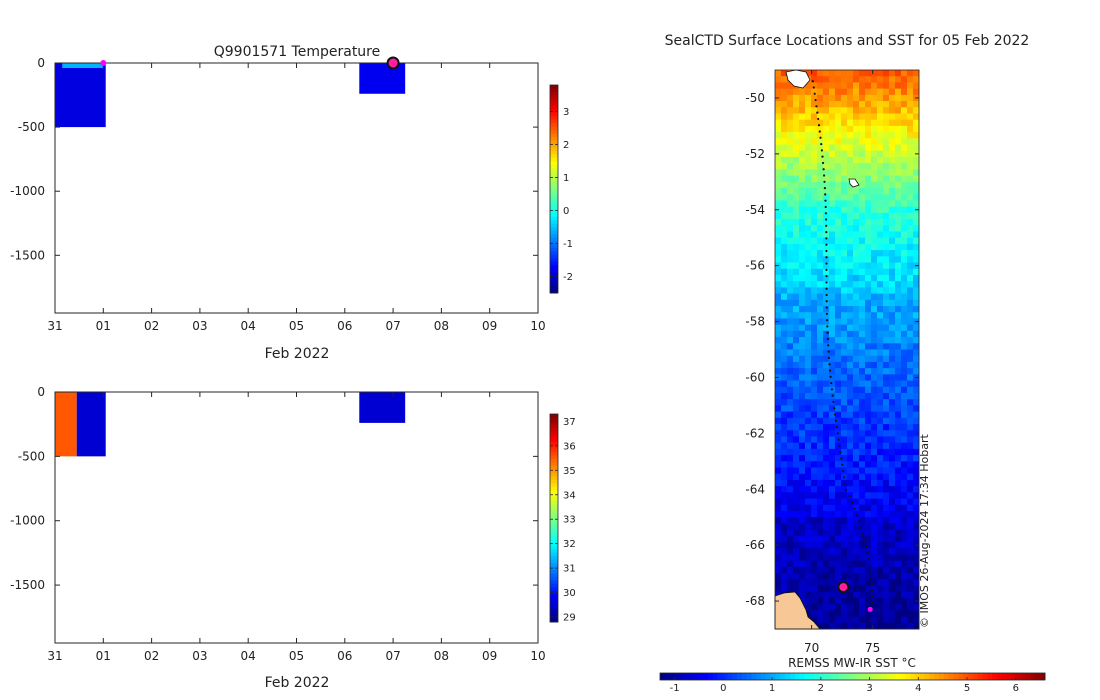 This screenshot has height=700, width=1100. I want to click on colorbar-tick-label: 3, so click(566, 112).